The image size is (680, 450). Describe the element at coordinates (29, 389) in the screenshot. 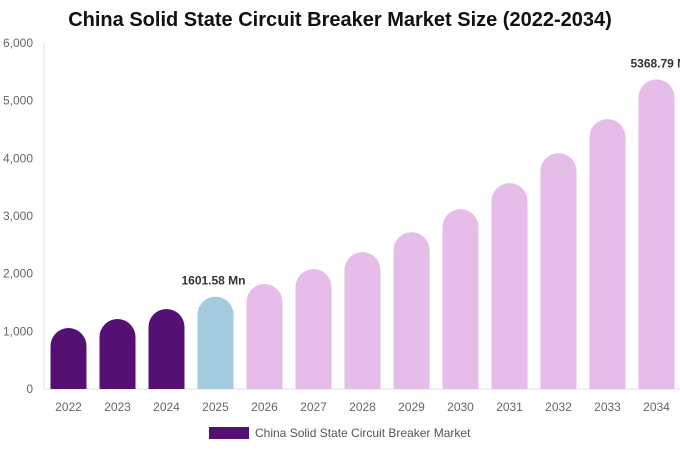

I see `y-tick-label: 0` at that location.